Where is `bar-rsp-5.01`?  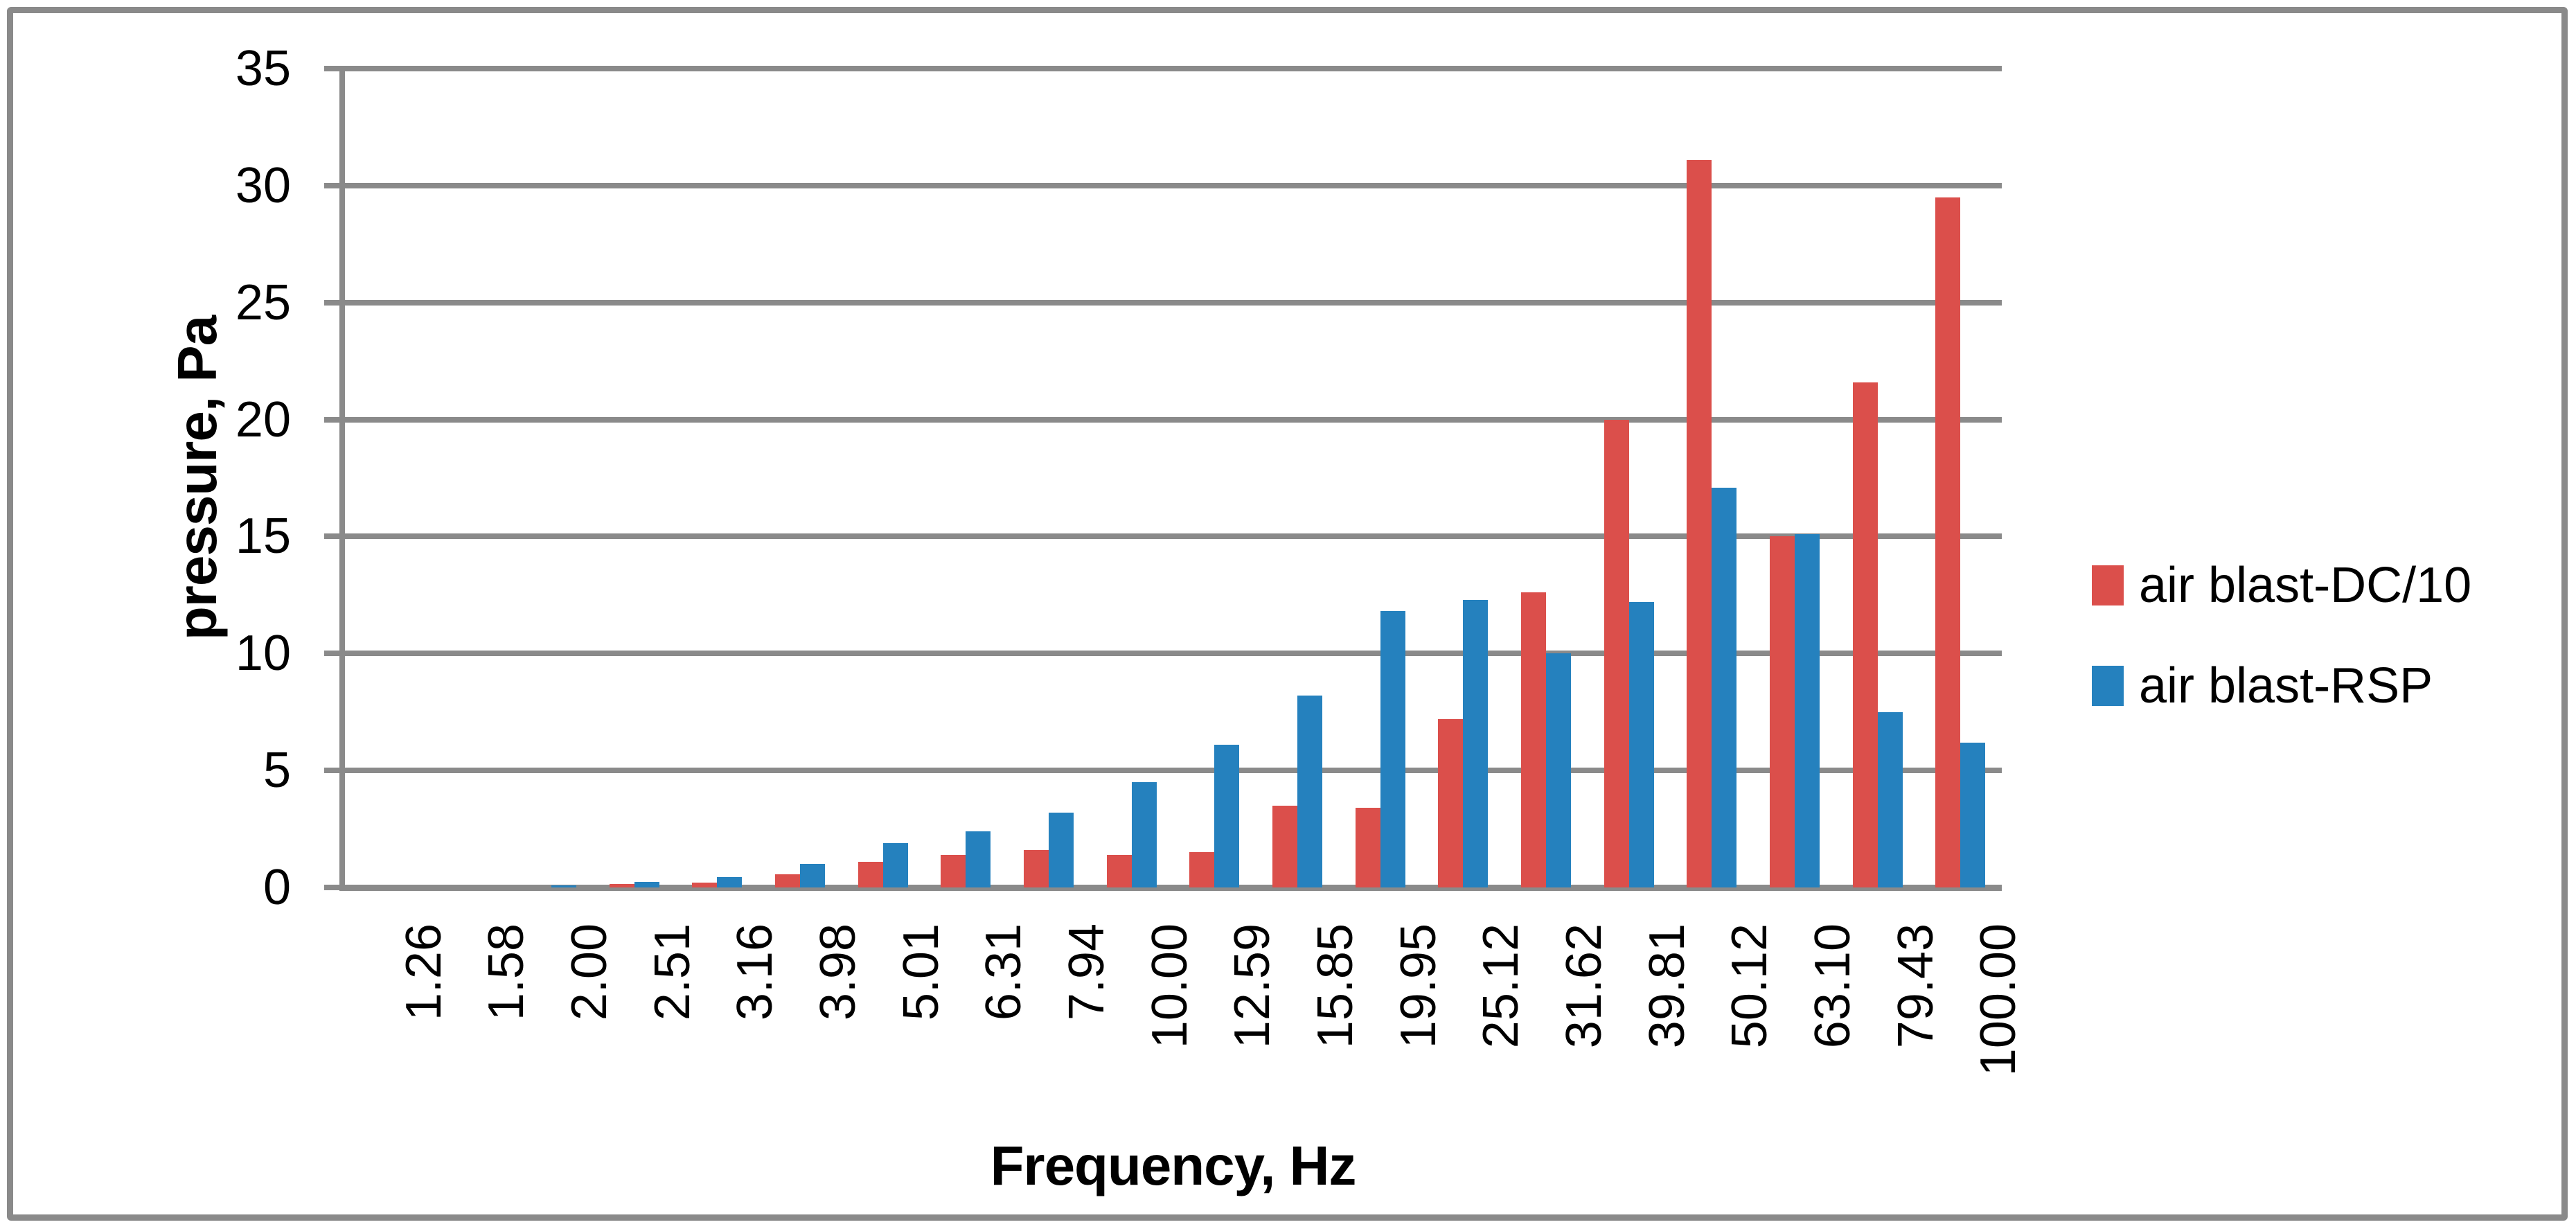 bar-rsp-5.01 is located at coordinates (895, 864).